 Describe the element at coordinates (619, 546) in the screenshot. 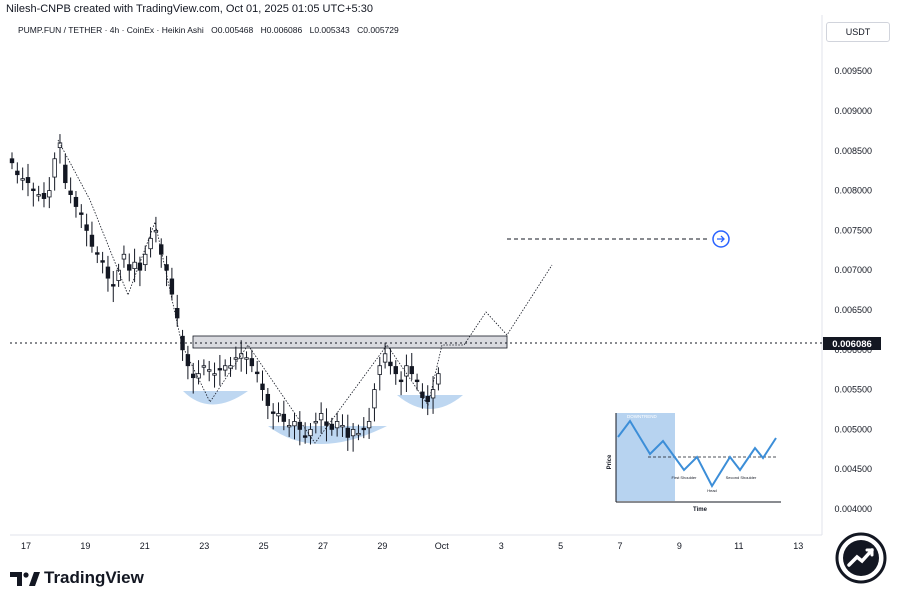

I see `time-tick-label: 7` at that location.